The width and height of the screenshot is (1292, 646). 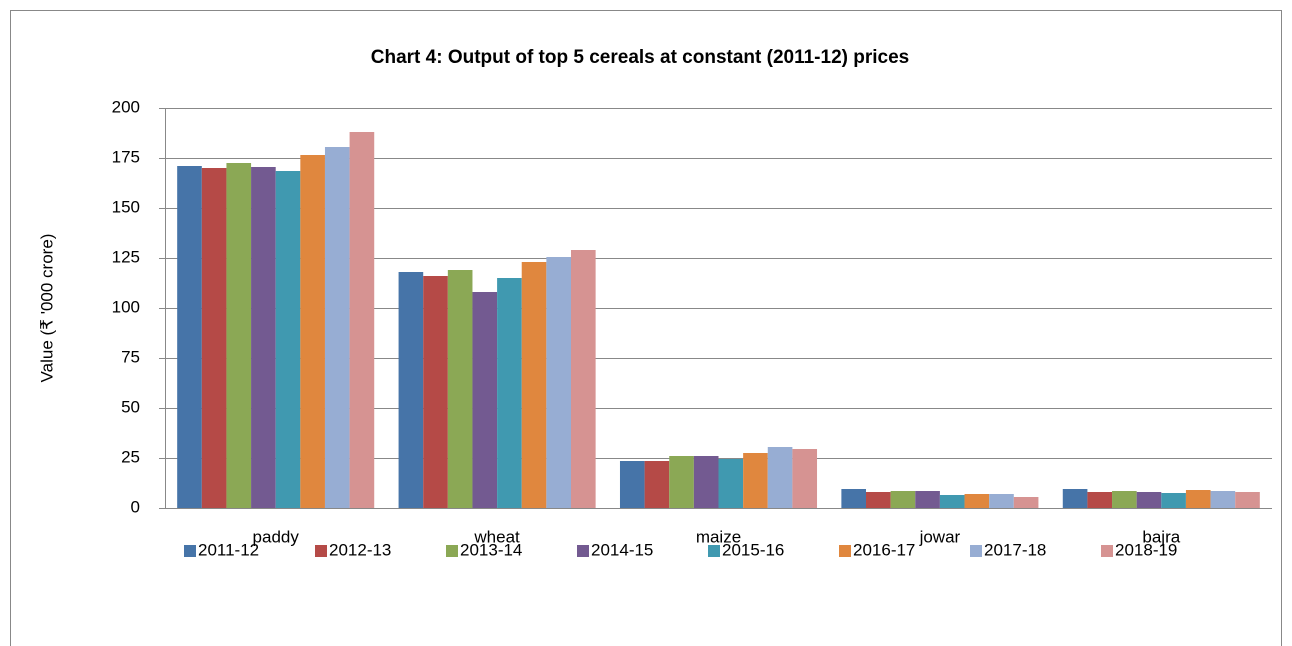 I want to click on legend-label: 2012-13, so click(x=360, y=549).